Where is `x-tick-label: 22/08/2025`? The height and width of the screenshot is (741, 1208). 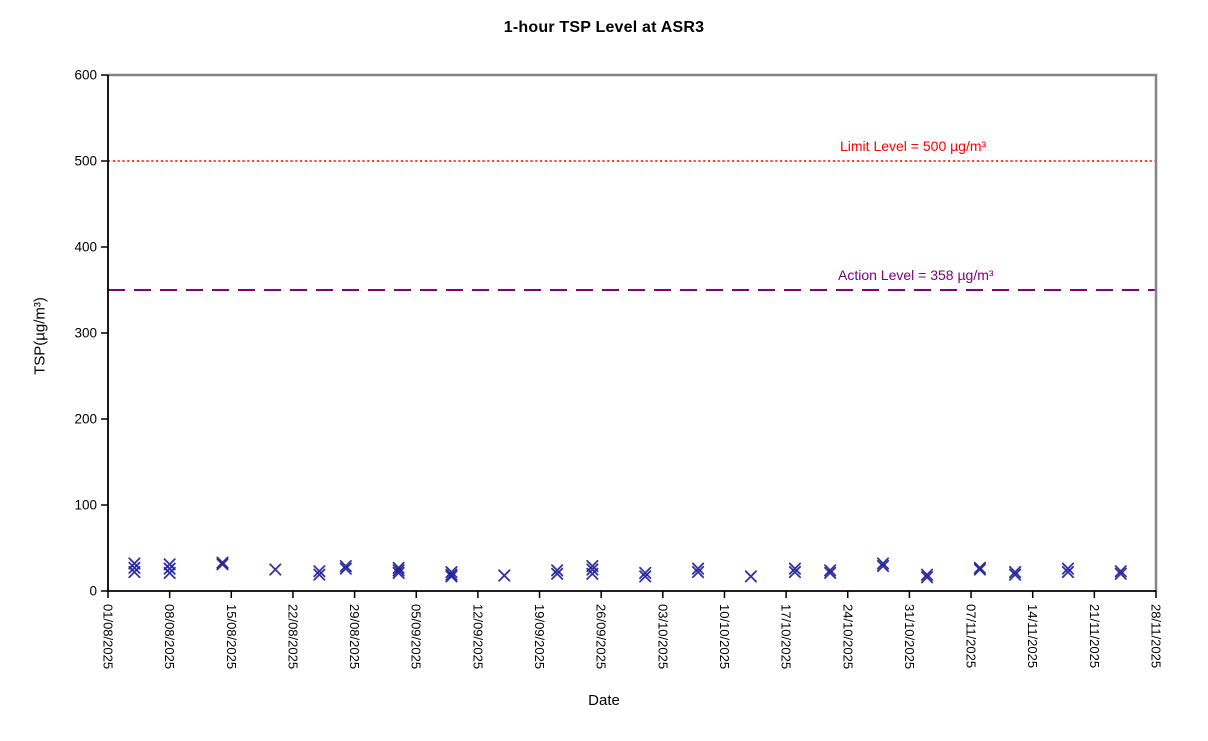 x-tick-label: 22/08/2025 is located at coordinates (292, 636).